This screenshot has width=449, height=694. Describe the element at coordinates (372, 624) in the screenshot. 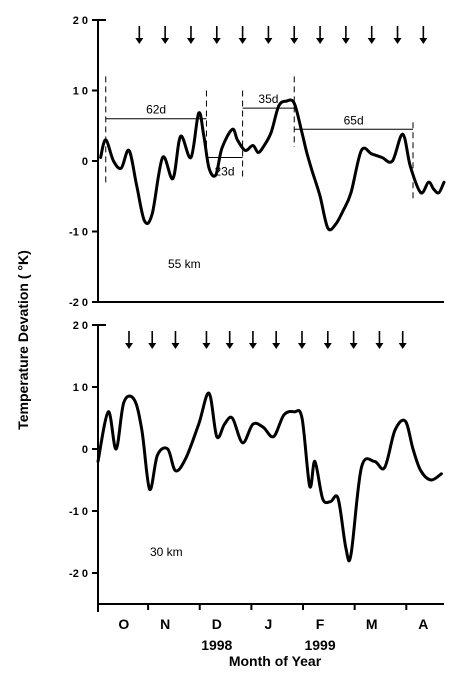

I see `x-tick-label: M` at that location.